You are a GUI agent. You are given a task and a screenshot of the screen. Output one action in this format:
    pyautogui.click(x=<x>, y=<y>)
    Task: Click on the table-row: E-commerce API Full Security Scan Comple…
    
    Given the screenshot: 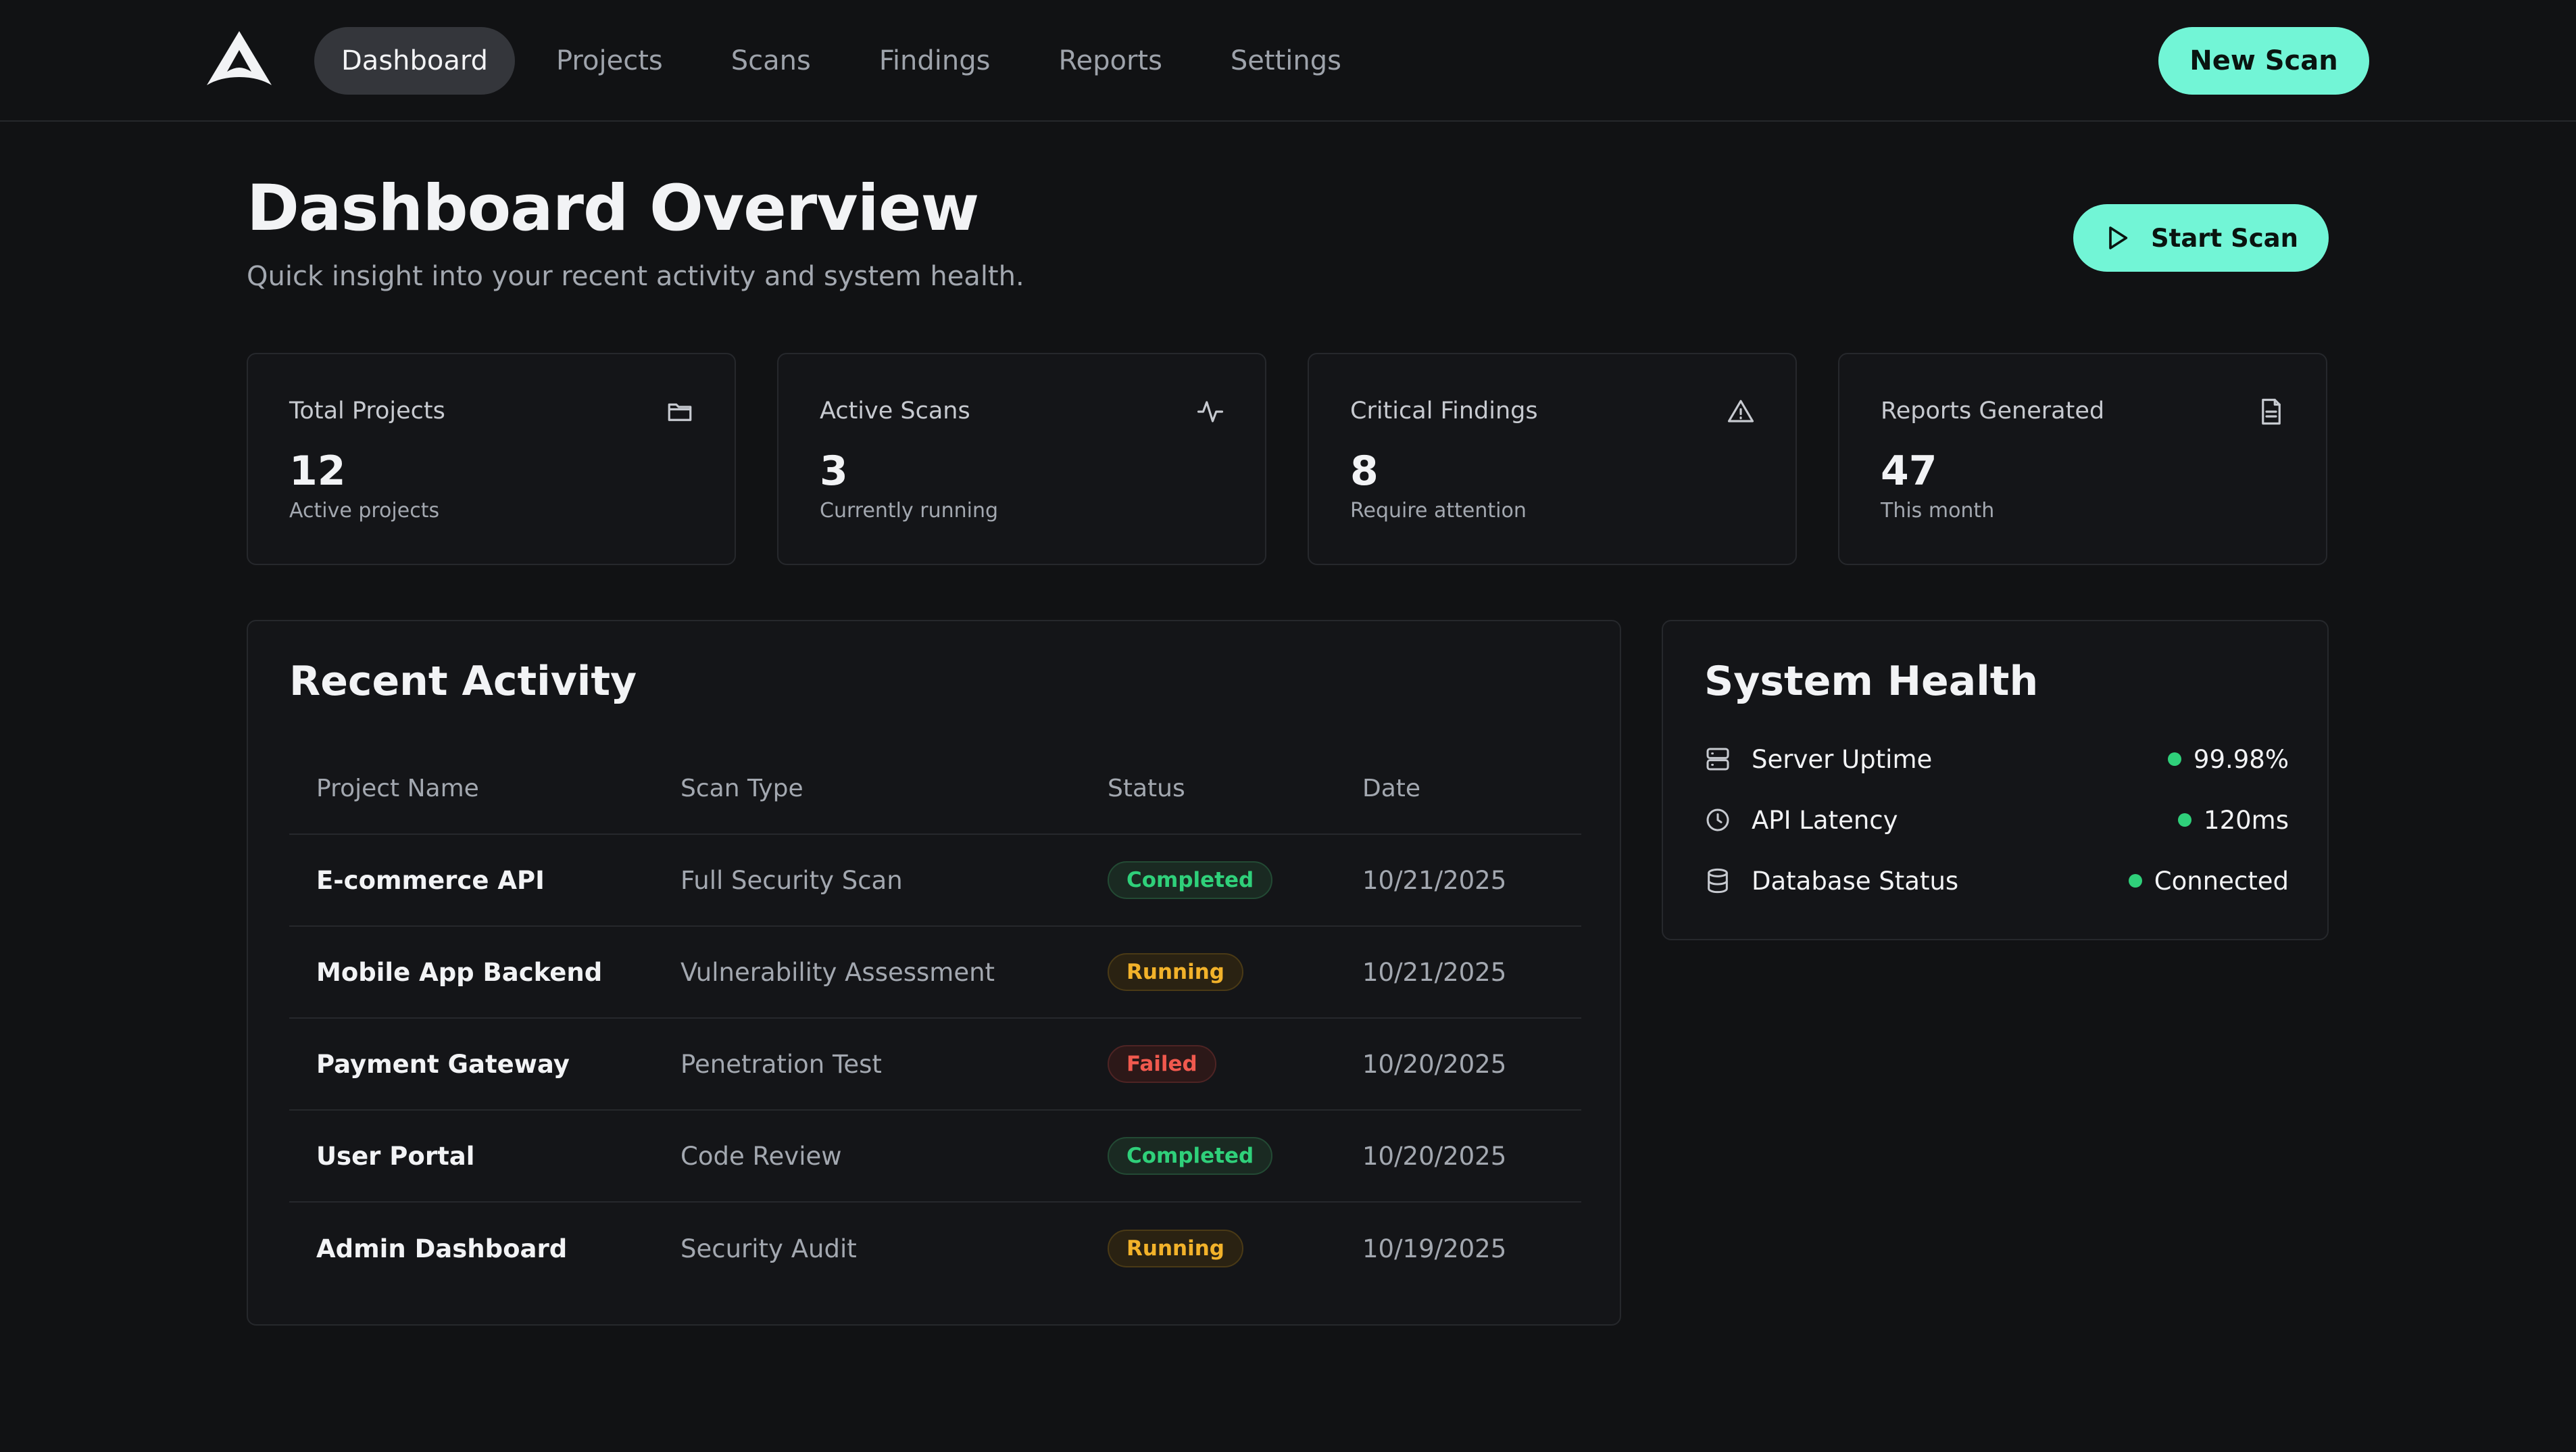 What is the action you would take?
    pyautogui.click(x=935, y=881)
    